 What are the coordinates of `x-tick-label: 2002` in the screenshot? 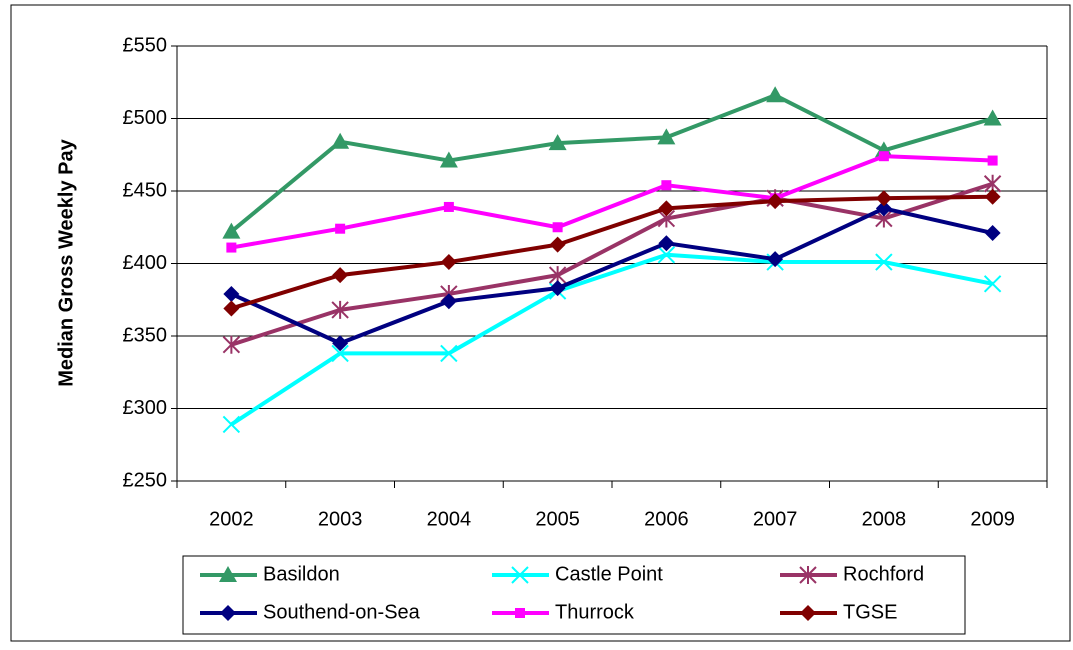 It's located at (231, 519).